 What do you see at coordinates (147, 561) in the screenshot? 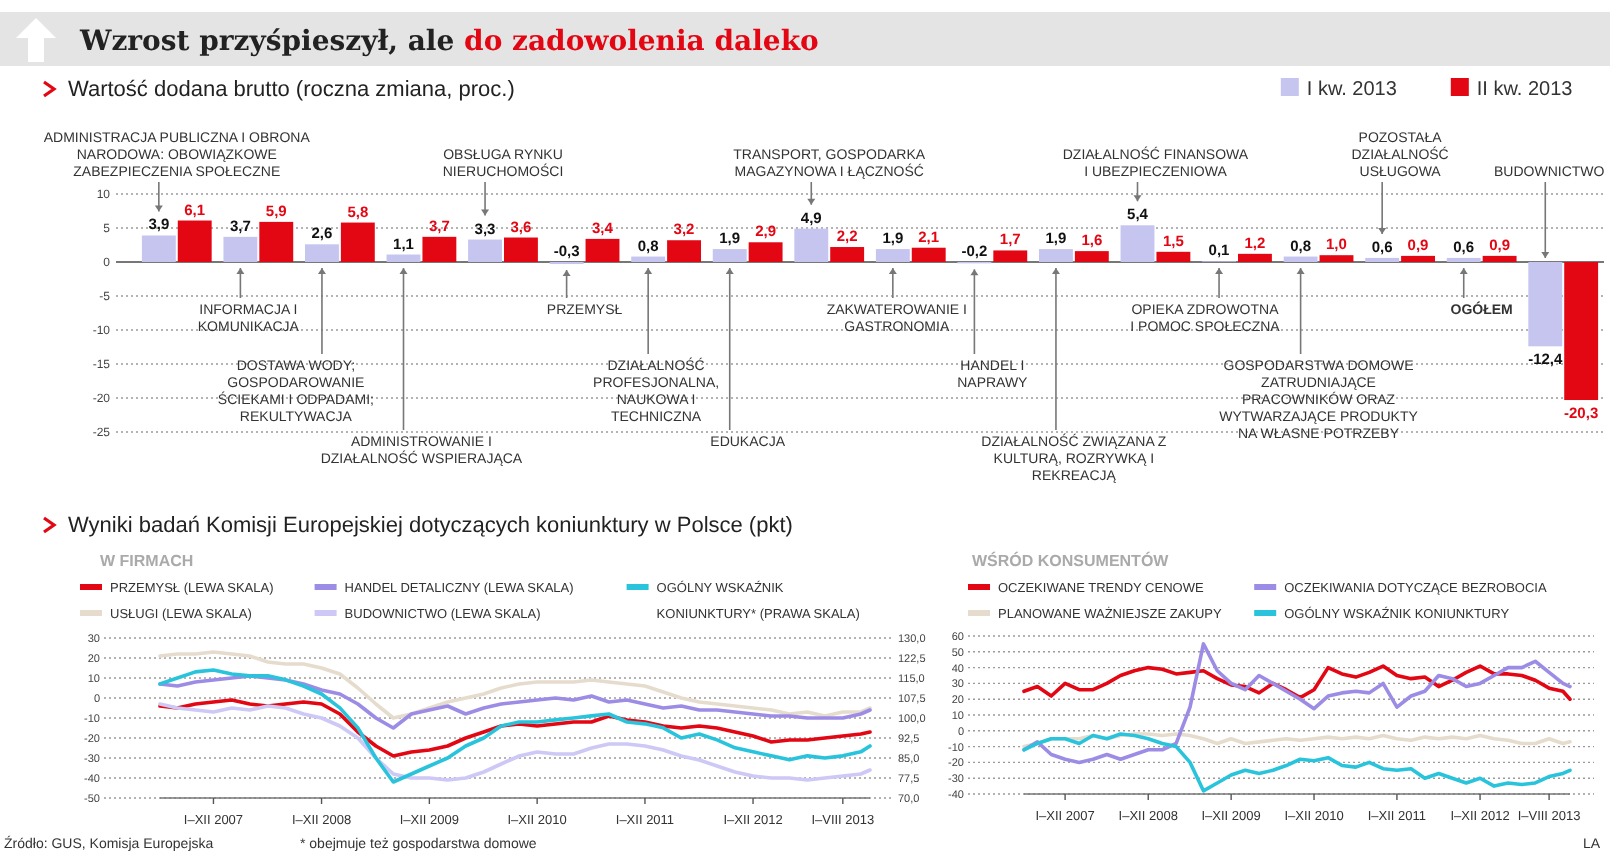
I see `chart-subtitle: W FIRMACH` at bounding box center [147, 561].